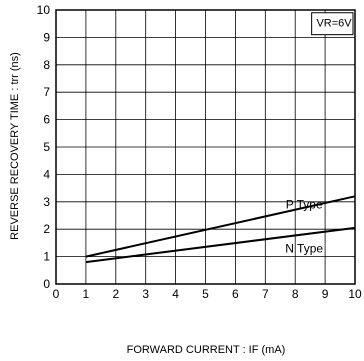 Image resolution: width=364 pixels, height=361 pixels. What do you see at coordinates (46, 229) in the screenshot?
I see `y-tick-label: 2` at bounding box center [46, 229].